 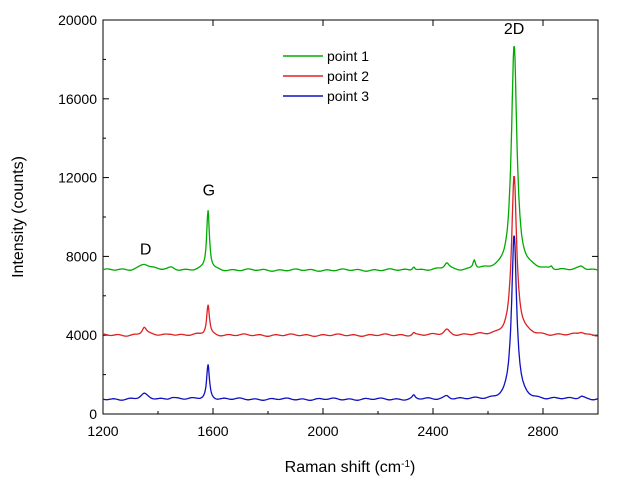 What do you see at coordinates (77, 178) in the screenshot?
I see `y-tick-label: 12000` at bounding box center [77, 178].